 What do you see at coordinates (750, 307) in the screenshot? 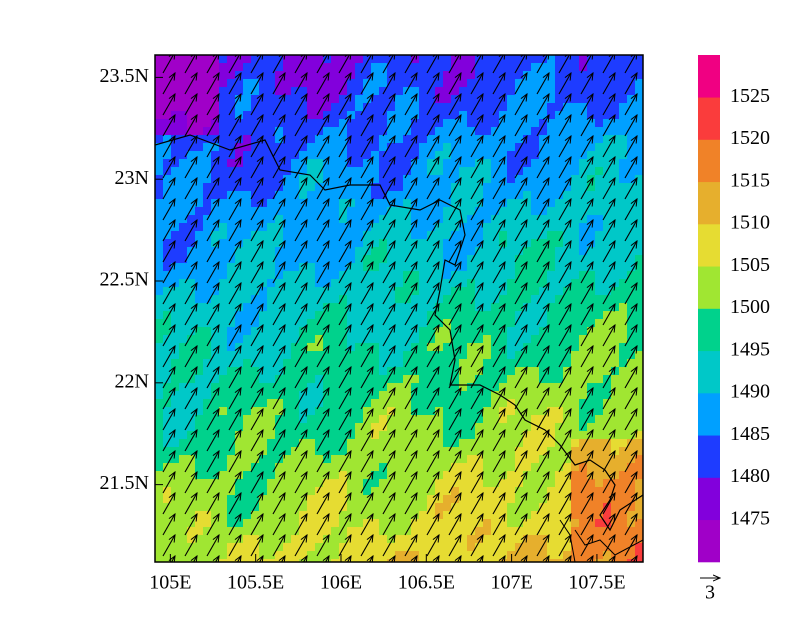
I see `colorbar-label: 1500` at bounding box center [750, 307].